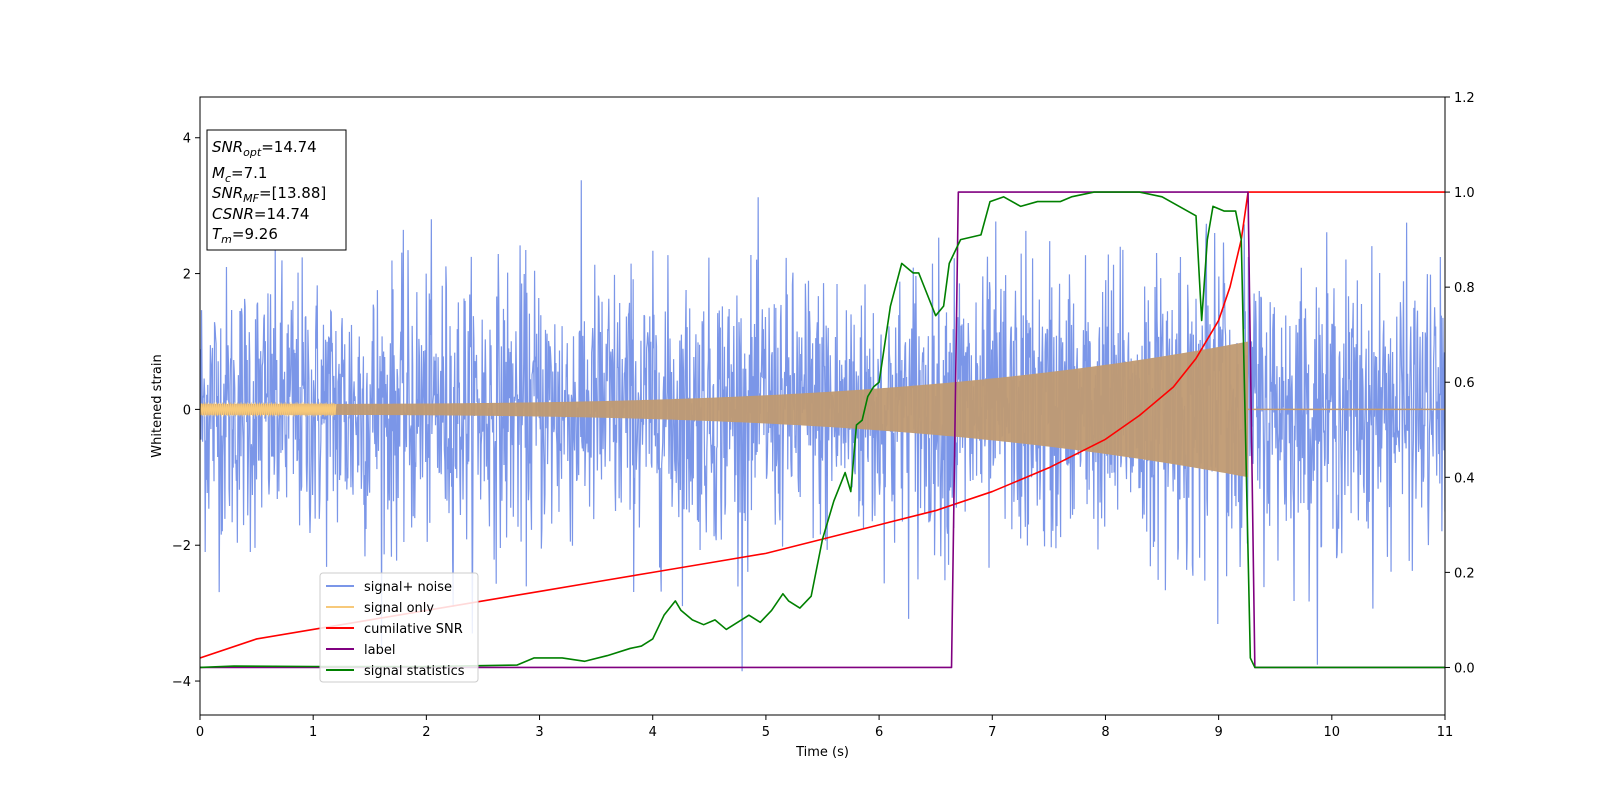 The height and width of the screenshot is (800, 1600). What do you see at coordinates (1464, 478) in the screenshot?
I see `y2-tick-label: 0.4` at bounding box center [1464, 478].